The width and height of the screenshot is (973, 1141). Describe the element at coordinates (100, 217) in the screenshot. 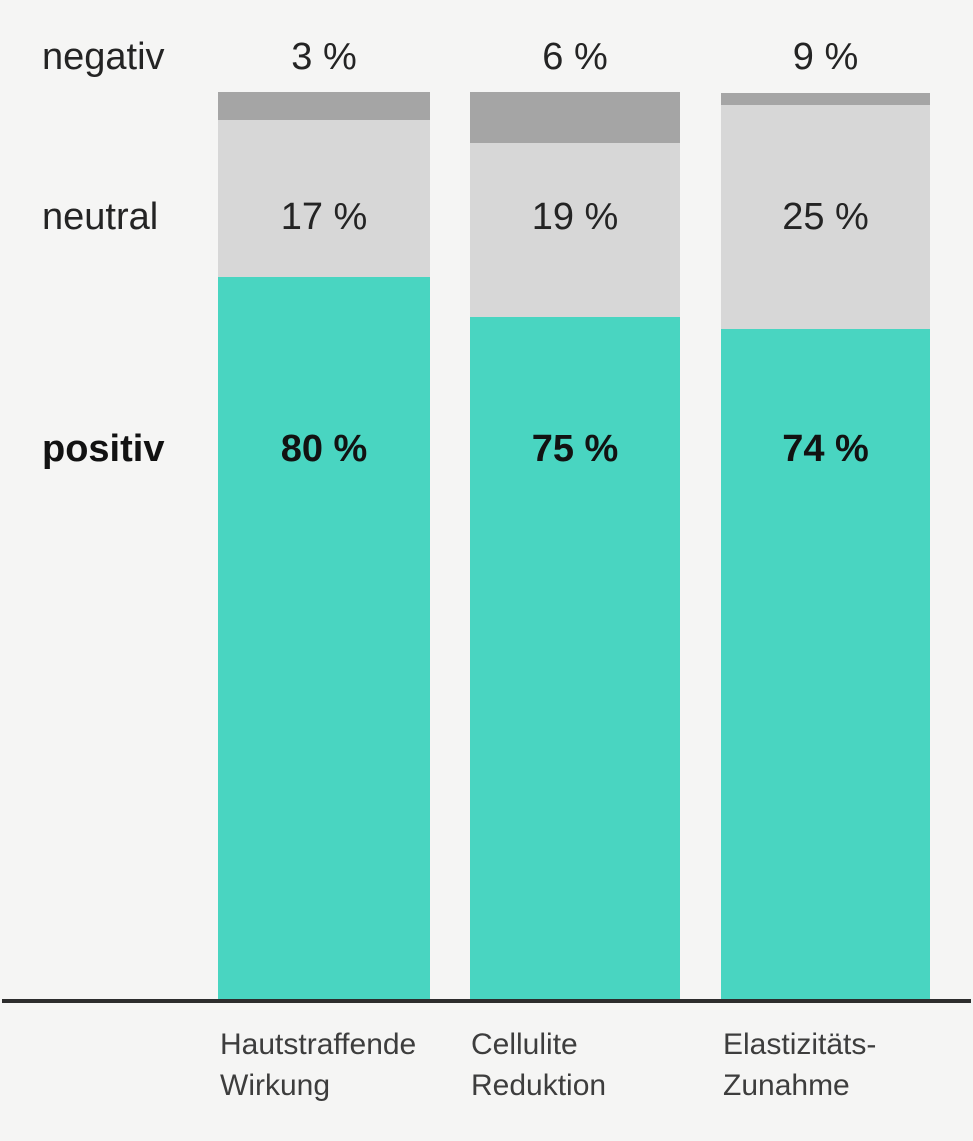

I see `series-label-neutral: neutral` at that location.